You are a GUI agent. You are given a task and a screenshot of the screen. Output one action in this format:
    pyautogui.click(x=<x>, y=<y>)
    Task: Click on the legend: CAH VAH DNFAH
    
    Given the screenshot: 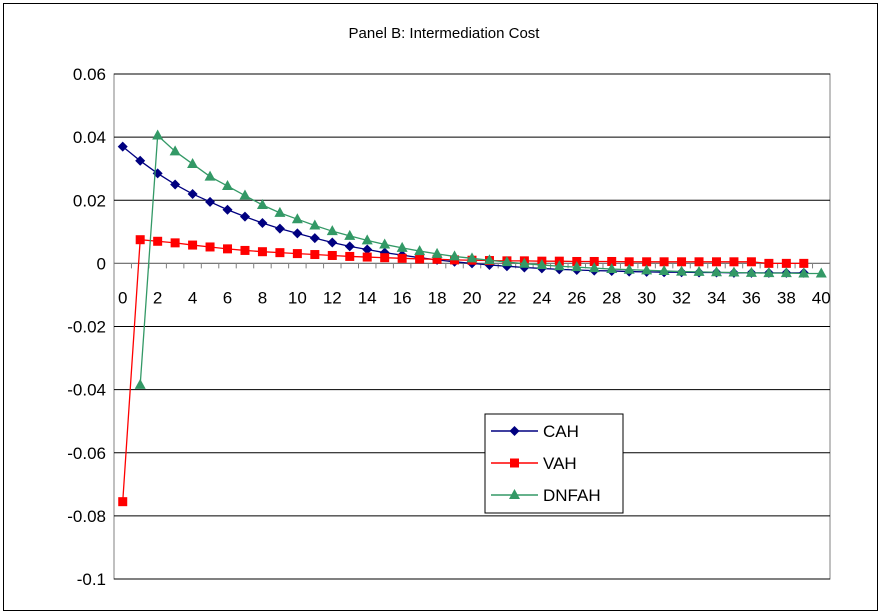 What is the action you would take?
    pyautogui.click(x=554, y=463)
    